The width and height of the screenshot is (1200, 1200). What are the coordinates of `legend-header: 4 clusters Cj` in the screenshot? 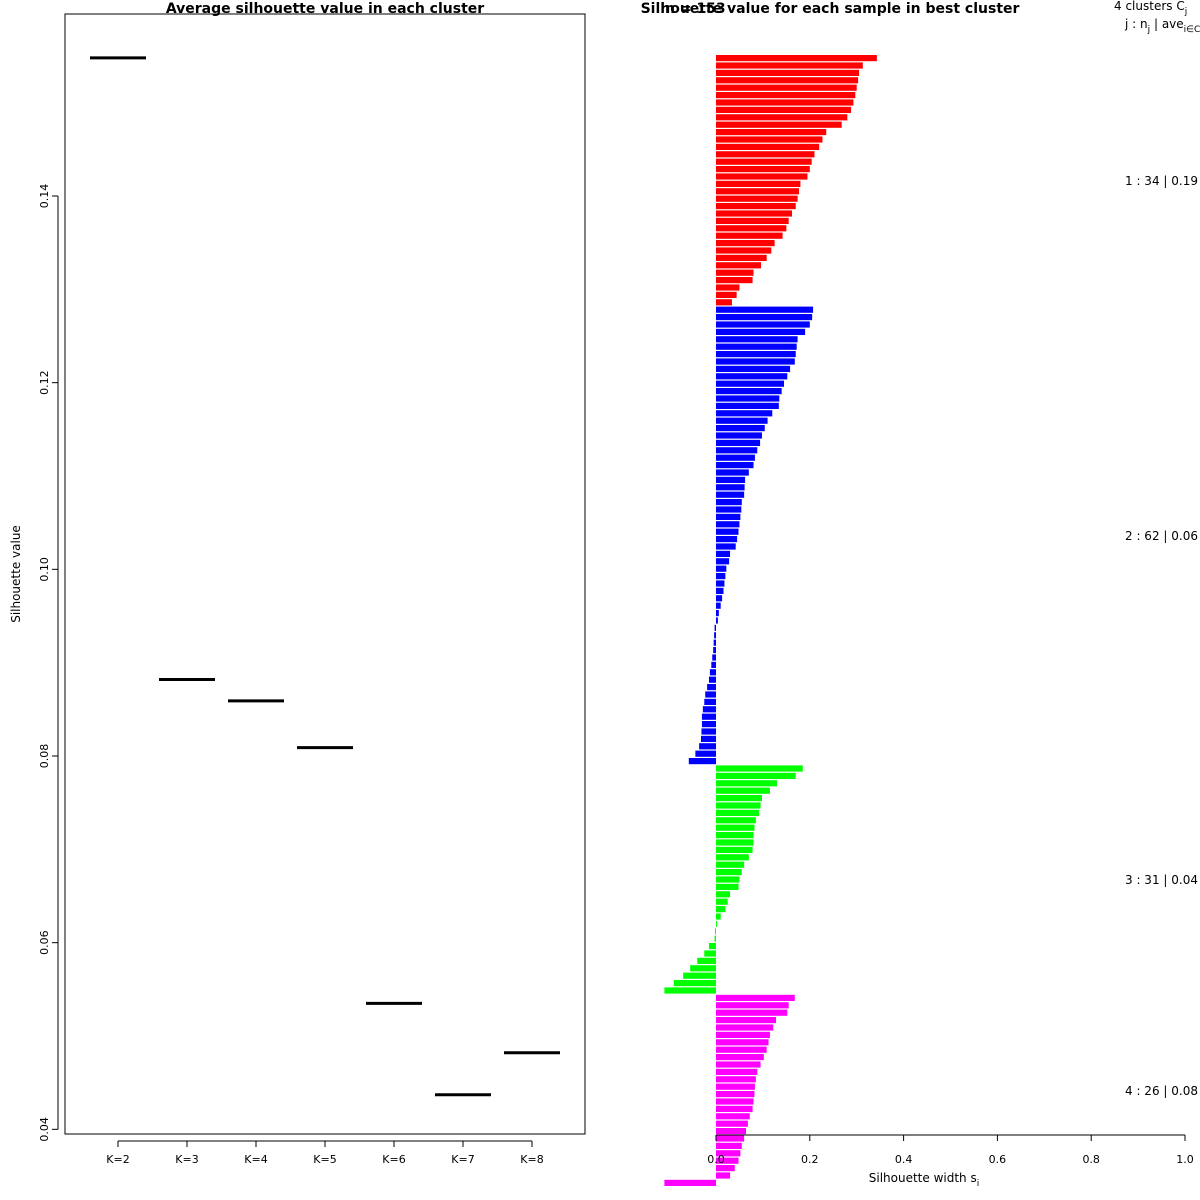 It's located at (1150, 8).